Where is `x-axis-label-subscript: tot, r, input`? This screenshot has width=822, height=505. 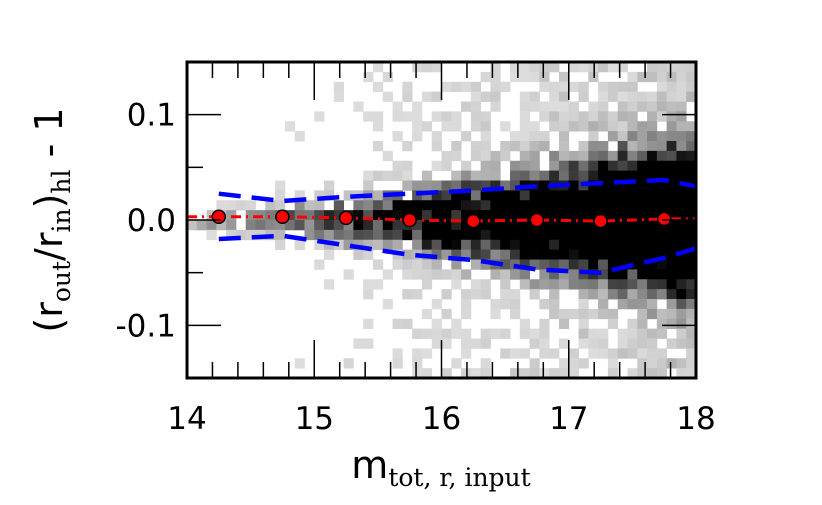 x-axis-label-subscript: tot, r, input is located at coordinates (459, 477).